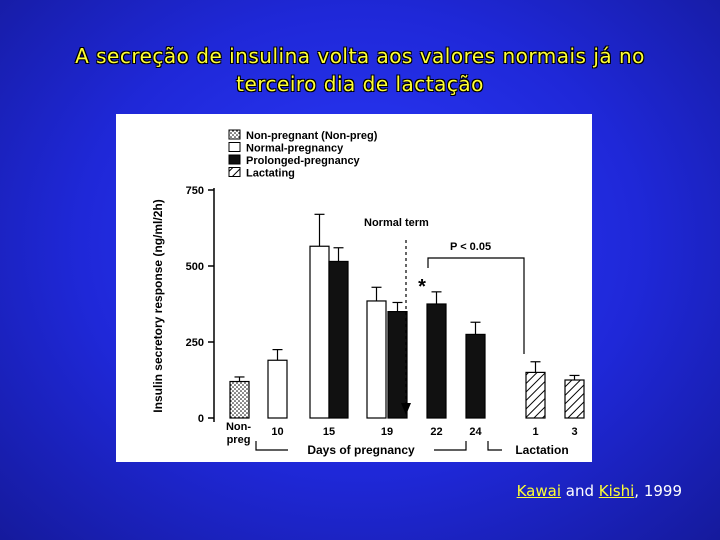  I want to click on y-ticks: 0 250 500 750, so click(200, 305).